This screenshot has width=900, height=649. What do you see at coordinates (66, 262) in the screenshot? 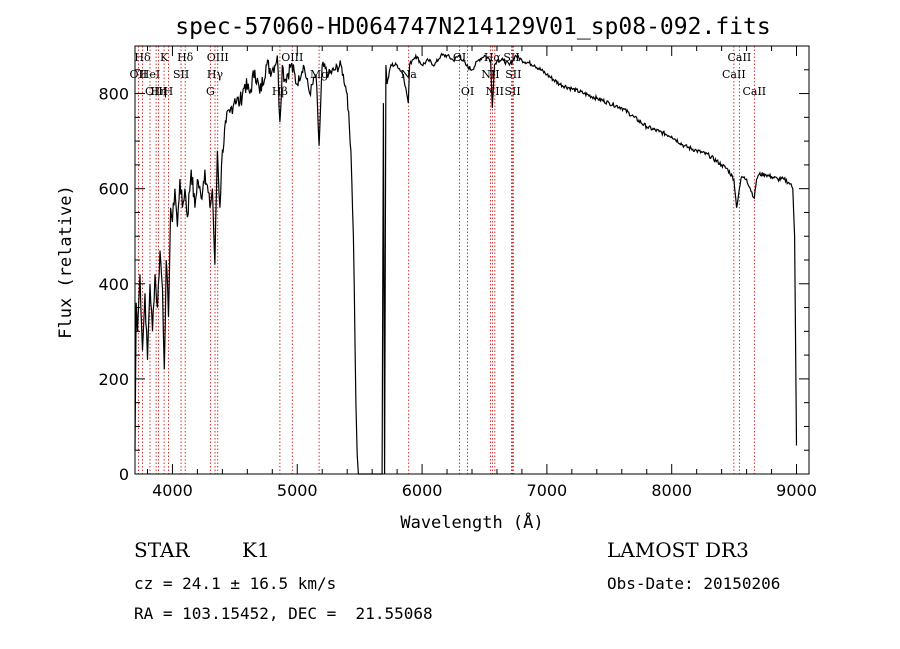
I see `y-axis-label: Flux (relative)` at bounding box center [66, 262].